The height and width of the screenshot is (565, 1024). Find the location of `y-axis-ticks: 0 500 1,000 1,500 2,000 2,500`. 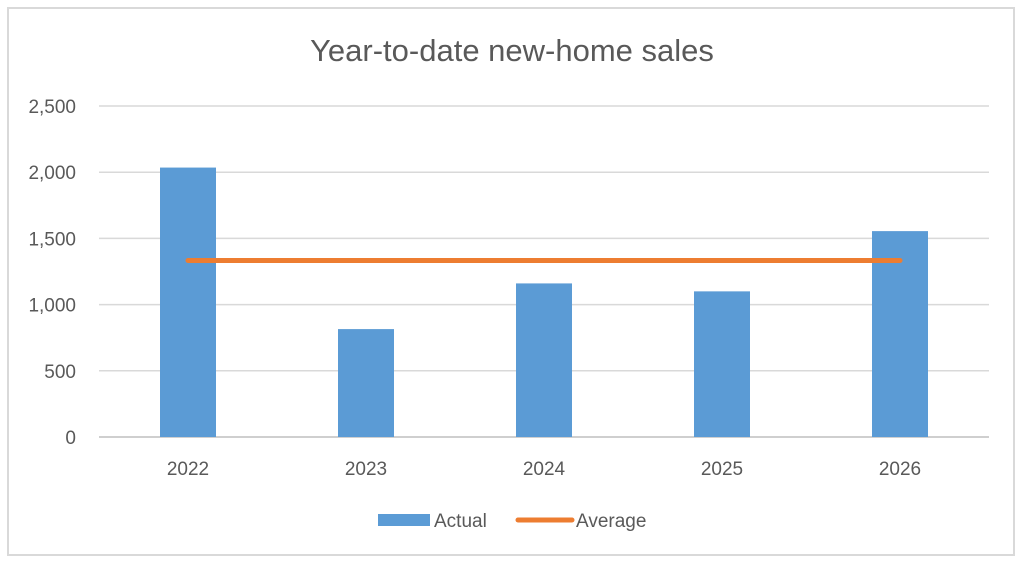

y-axis-ticks: 0 500 1,000 1,500 2,000 2,500 is located at coordinates (52, 273).